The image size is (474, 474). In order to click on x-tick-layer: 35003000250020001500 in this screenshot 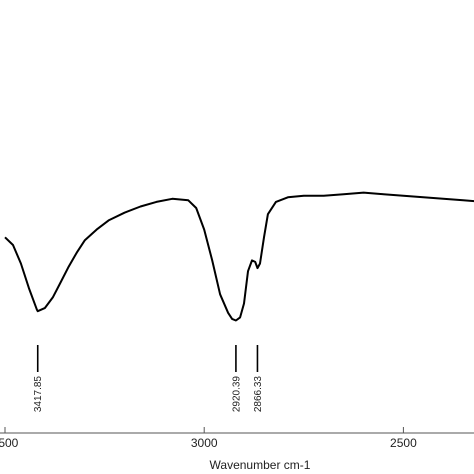, I will do `click(208, 438)`.